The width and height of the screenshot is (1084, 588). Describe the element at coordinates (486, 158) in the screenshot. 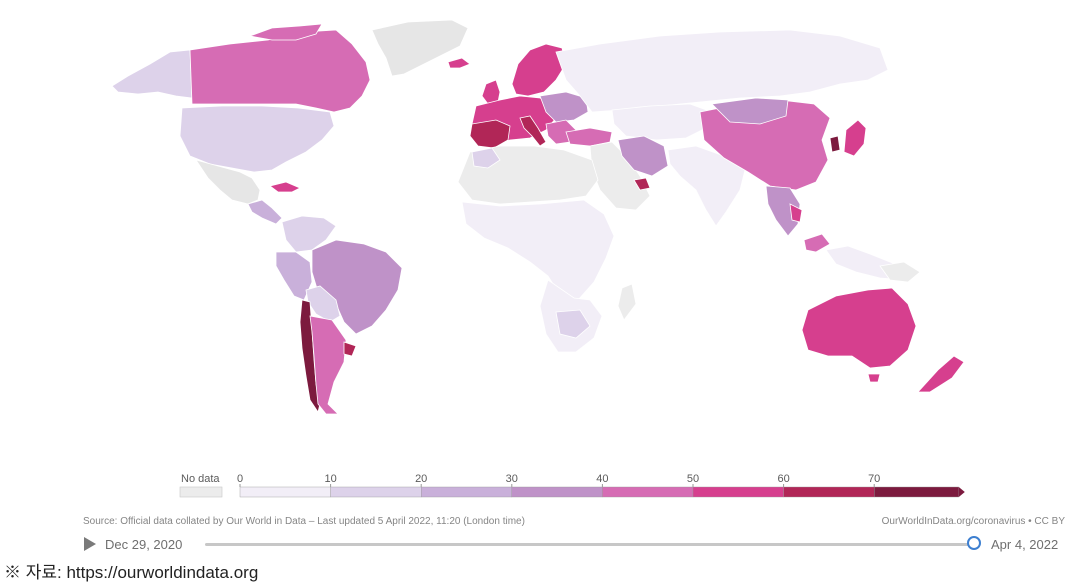

I see `region-morocco-algeria` at that location.